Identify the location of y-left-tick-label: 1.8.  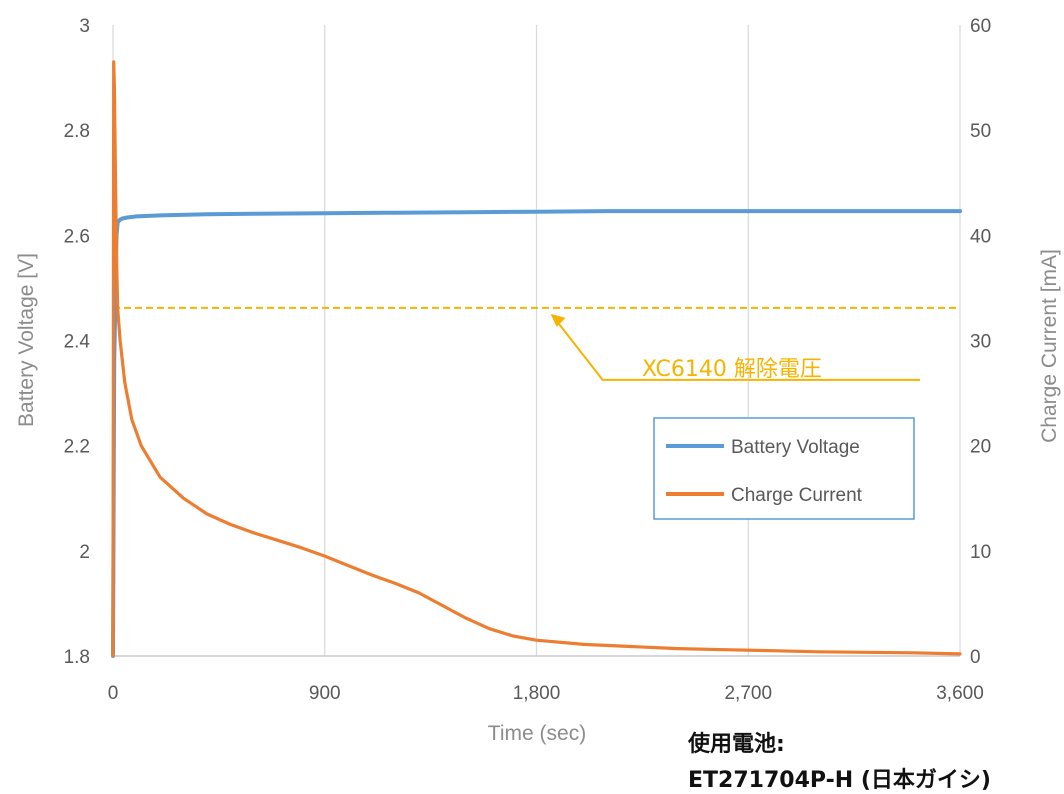
(77, 657).